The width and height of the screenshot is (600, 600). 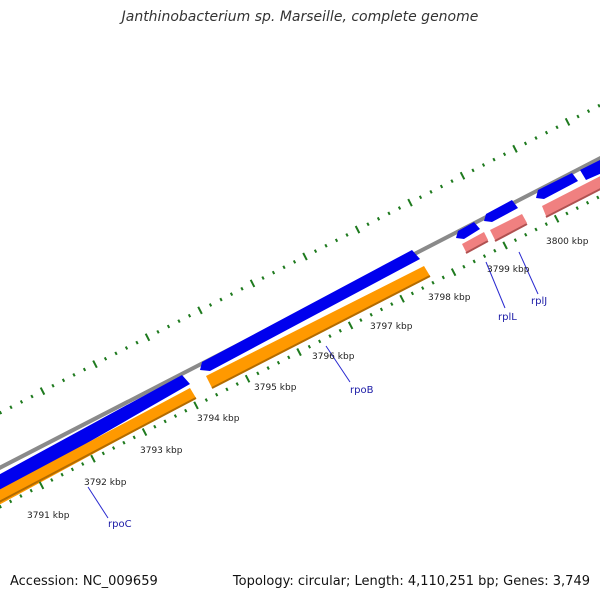 What do you see at coordinates (449, 298) in the screenshot?
I see `kbp-label-3798: 3798 kbp` at bounding box center [449, 298].